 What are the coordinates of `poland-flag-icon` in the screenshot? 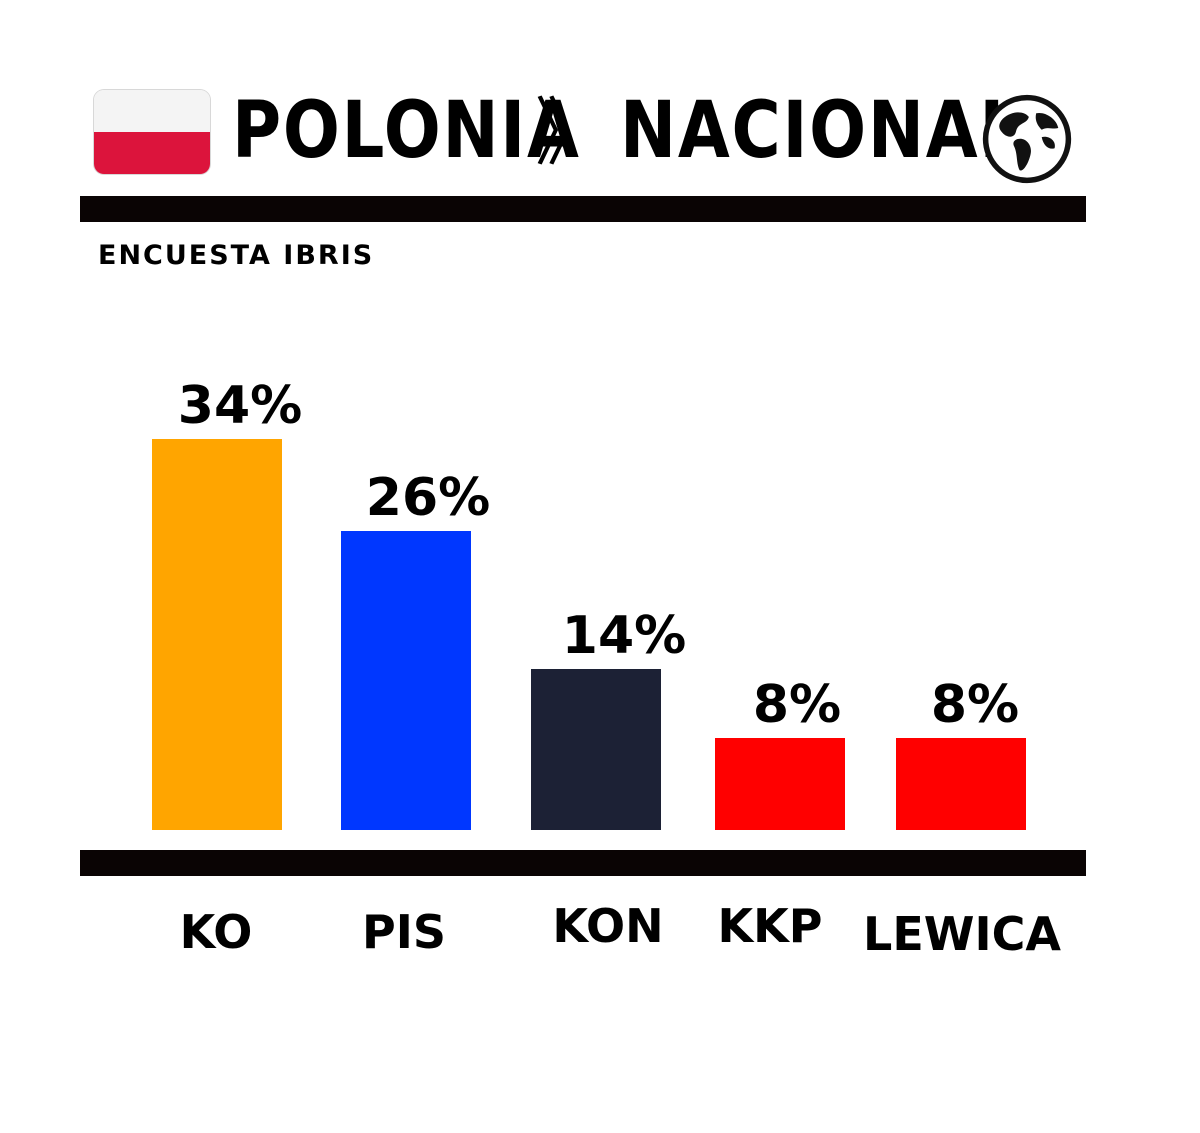 It's located at (152, 132).